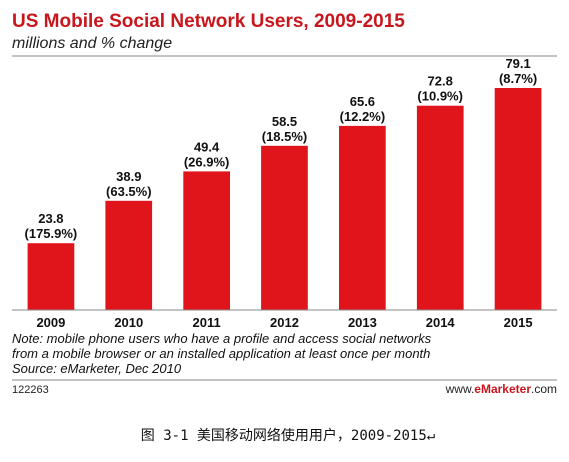  I want to click on source-line: Source: eMarketer, Dec 2010, so click(97, 368).